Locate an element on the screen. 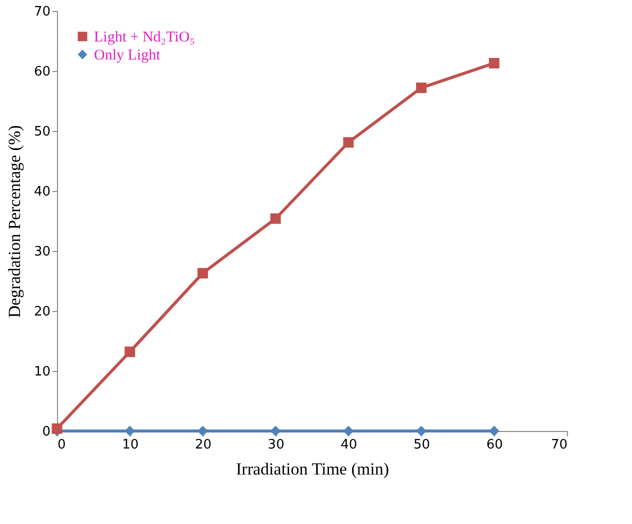 The height and width of the screenshot is (524, 632). x-tick-label: 0 is located at coordinates (62, 445).